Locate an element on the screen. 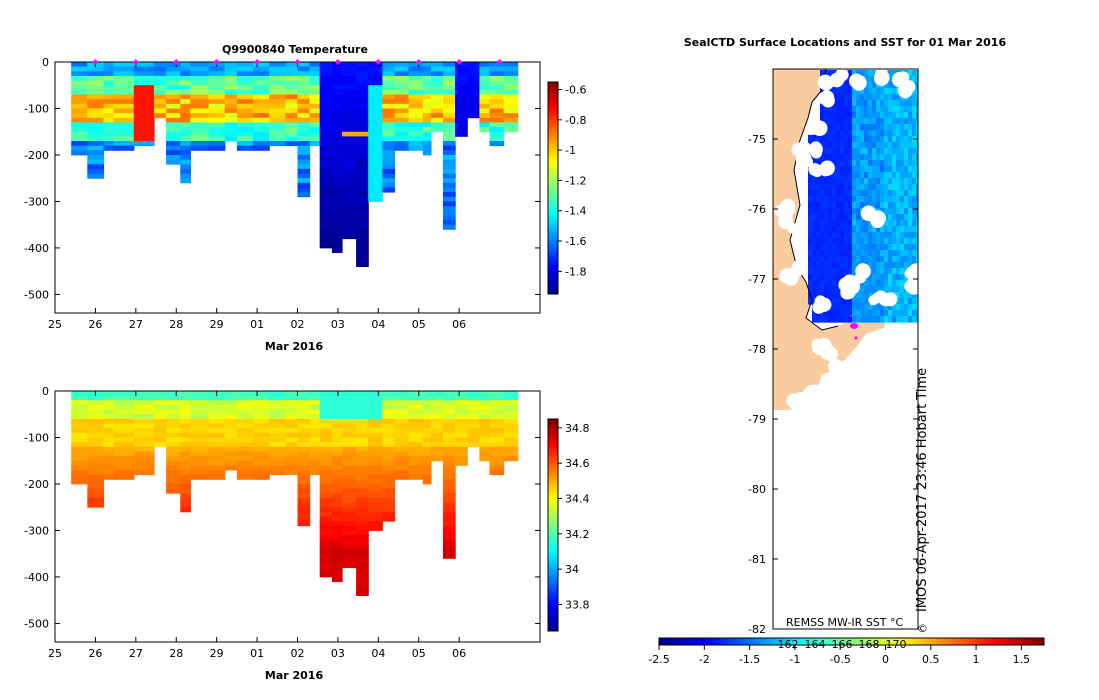 The height and width of the screenshot is (700, 1099). x-tick-label: 01 is located at coordinates (257, 653).